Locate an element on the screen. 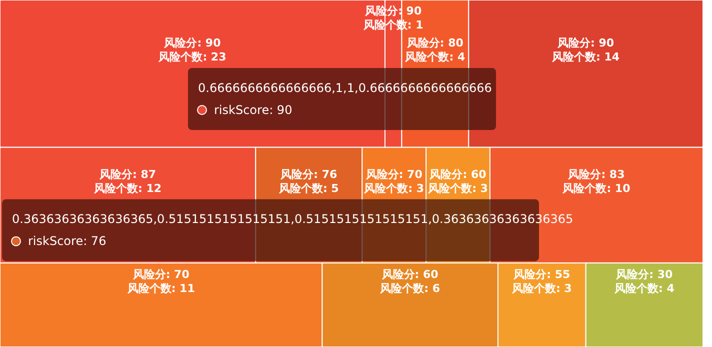  data-label: 风险个数: 23 is located at coordinates (192, 57).